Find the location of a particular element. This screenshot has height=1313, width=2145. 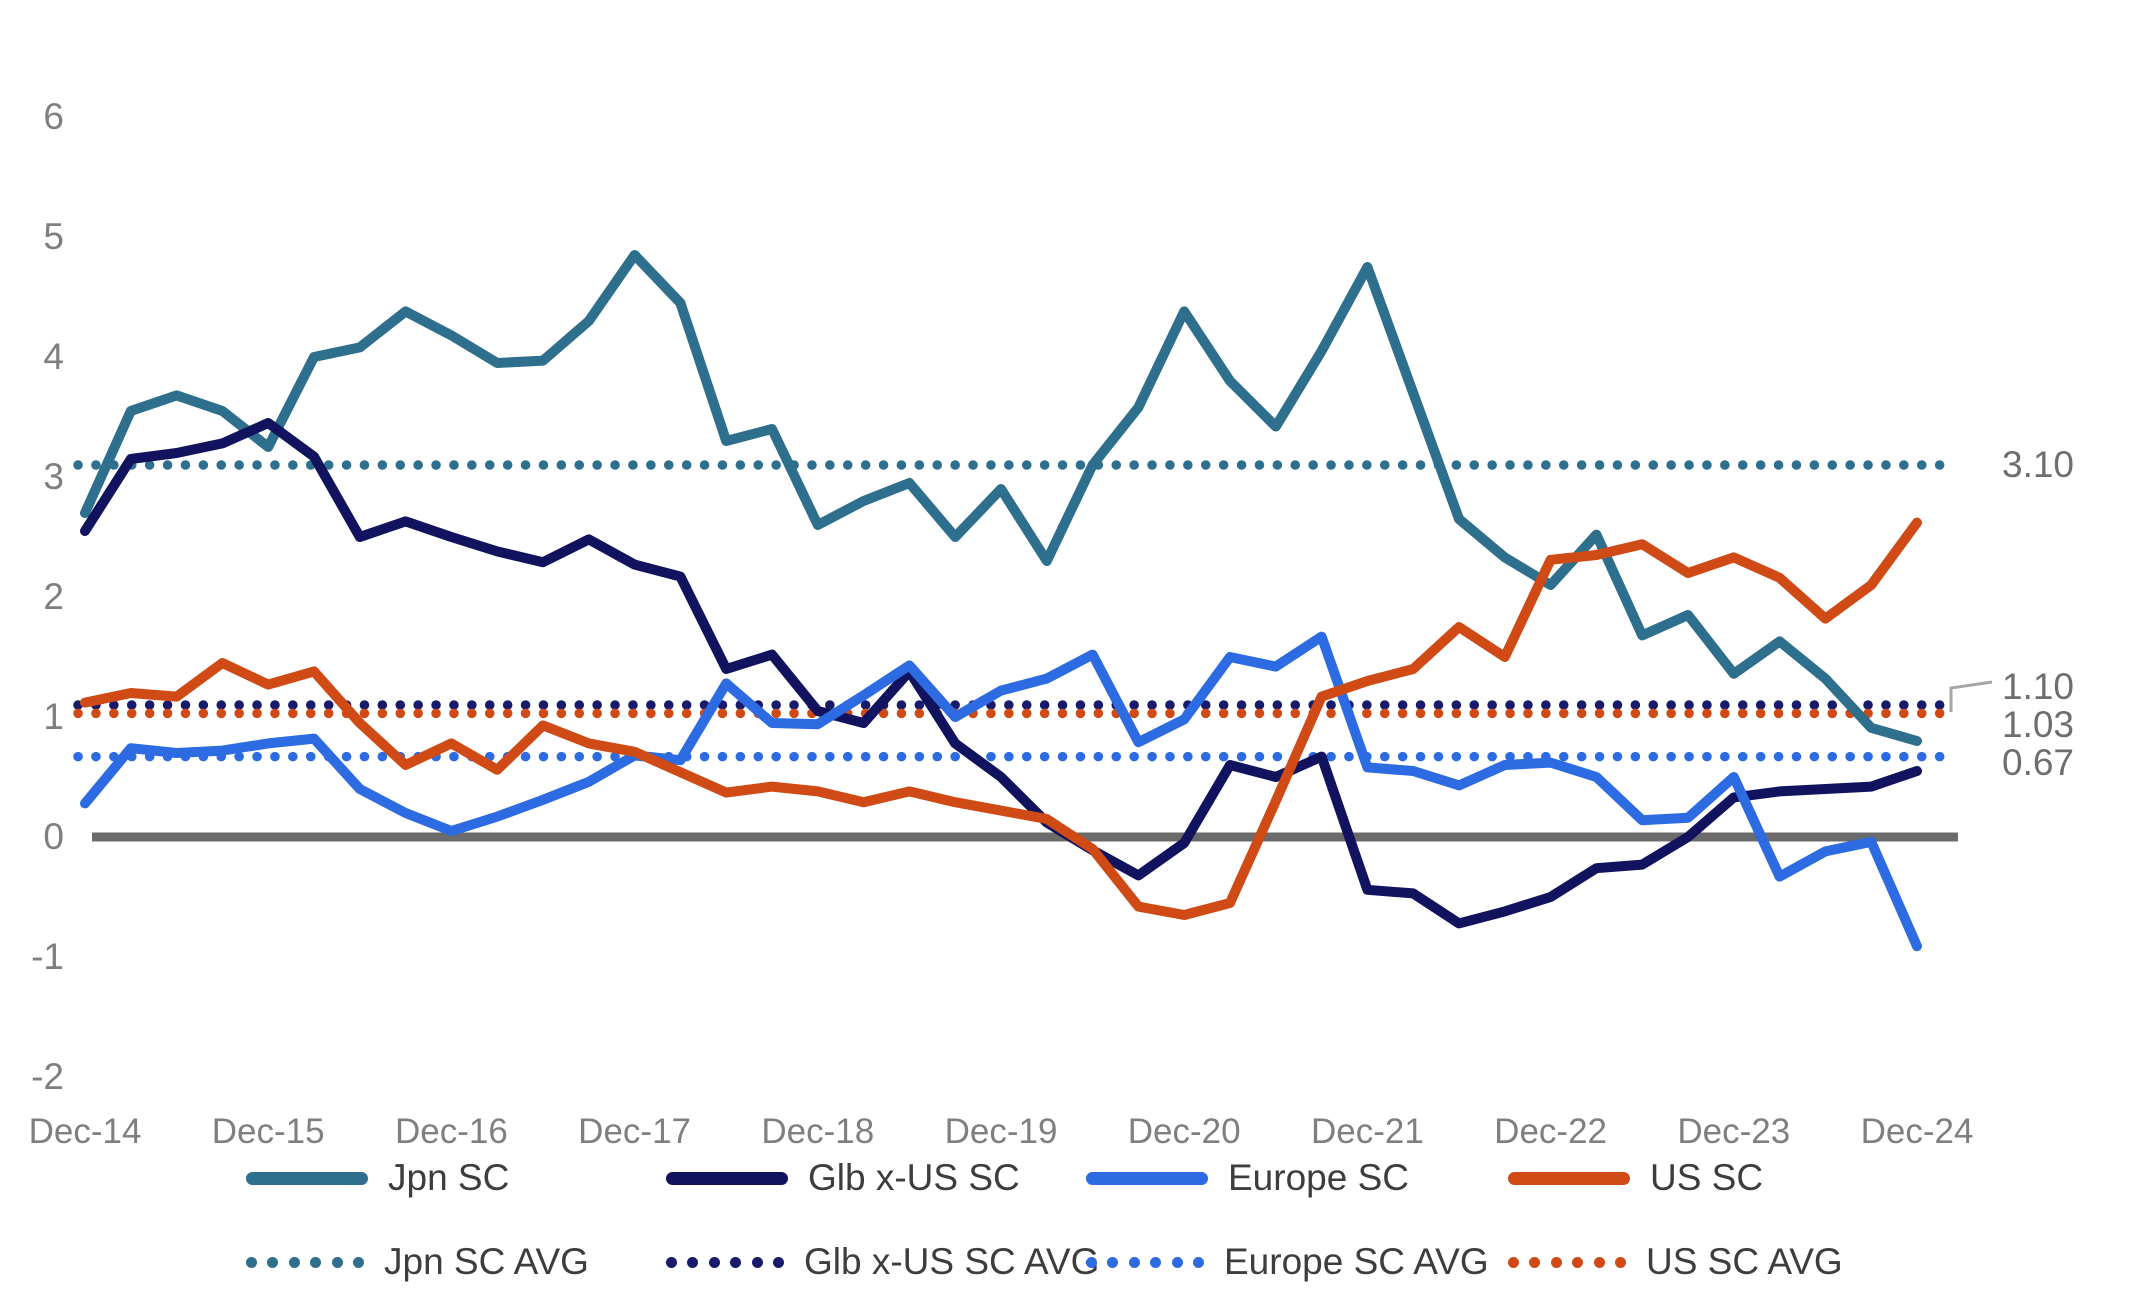

x-tick-label: Dec-17 is located at coordinates (634, 1131).